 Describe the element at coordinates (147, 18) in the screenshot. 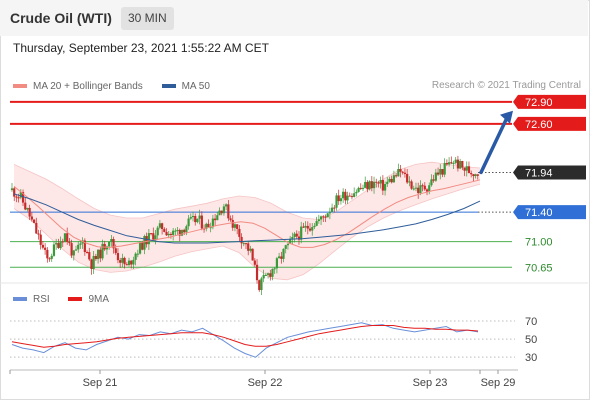

I see `interval-button: 30 MIN` at that location.